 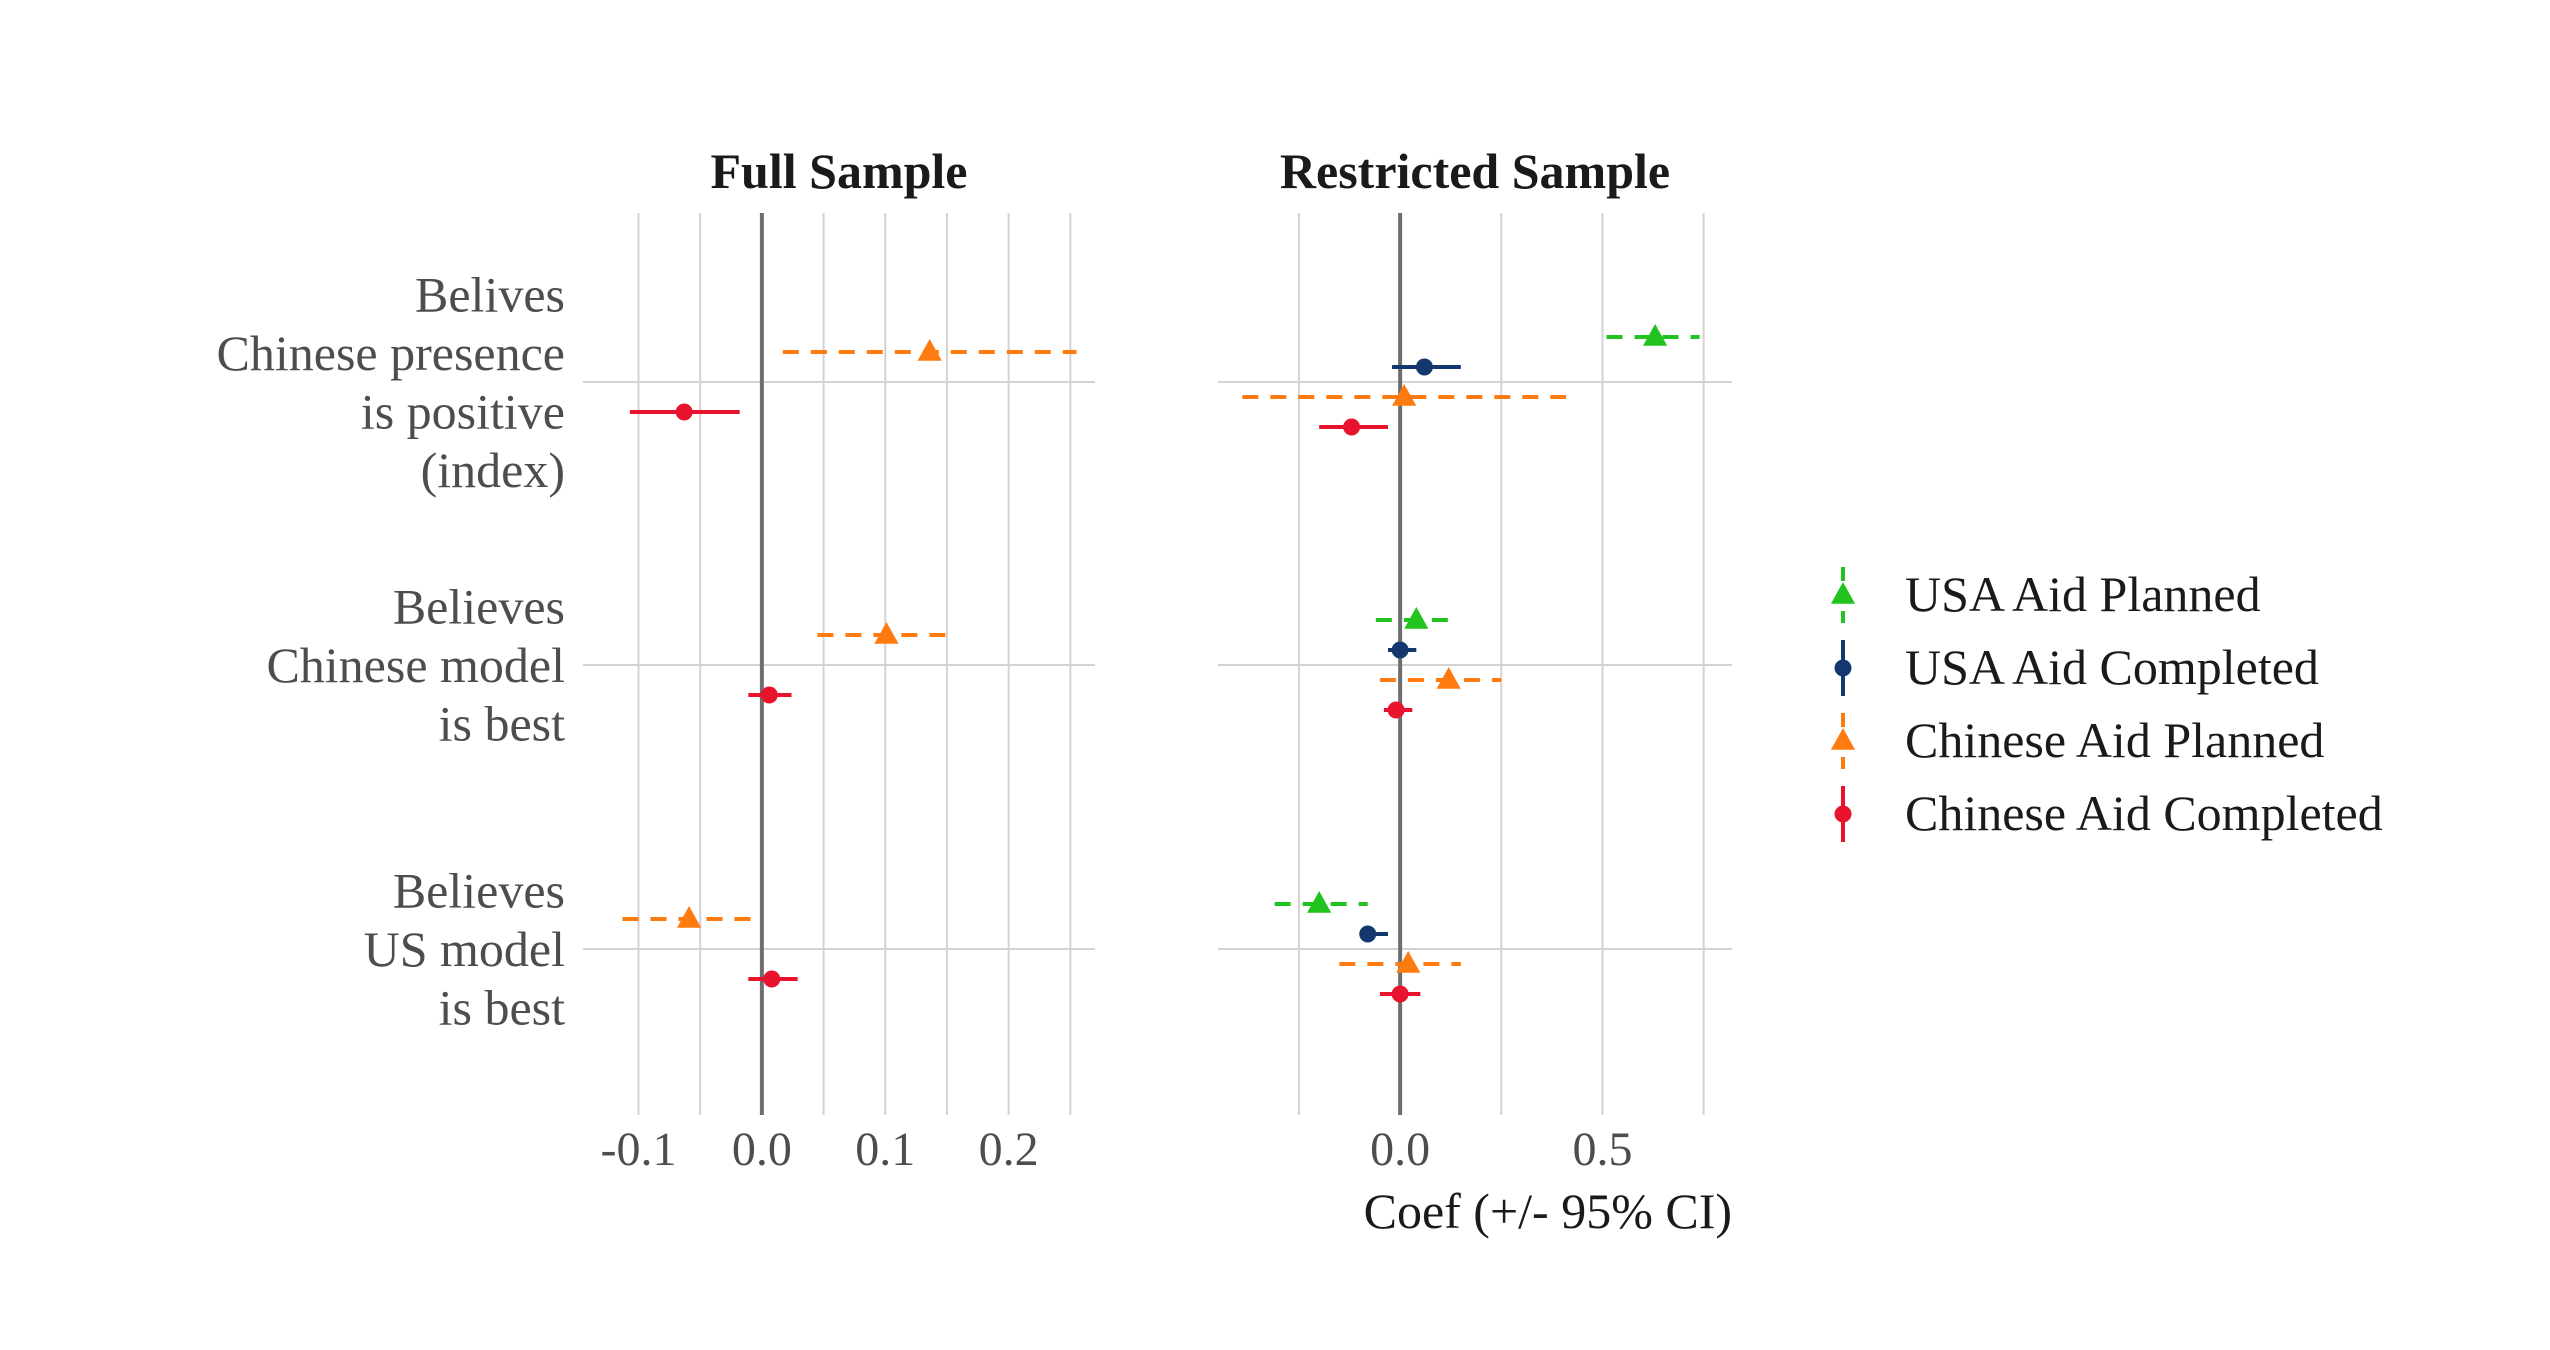 What do you see at coordinates (1548, 1211) in the screenshot?
I see `x-axis-title: Coef (+/- 95% CI)` at bounding box center [1548, 1211].